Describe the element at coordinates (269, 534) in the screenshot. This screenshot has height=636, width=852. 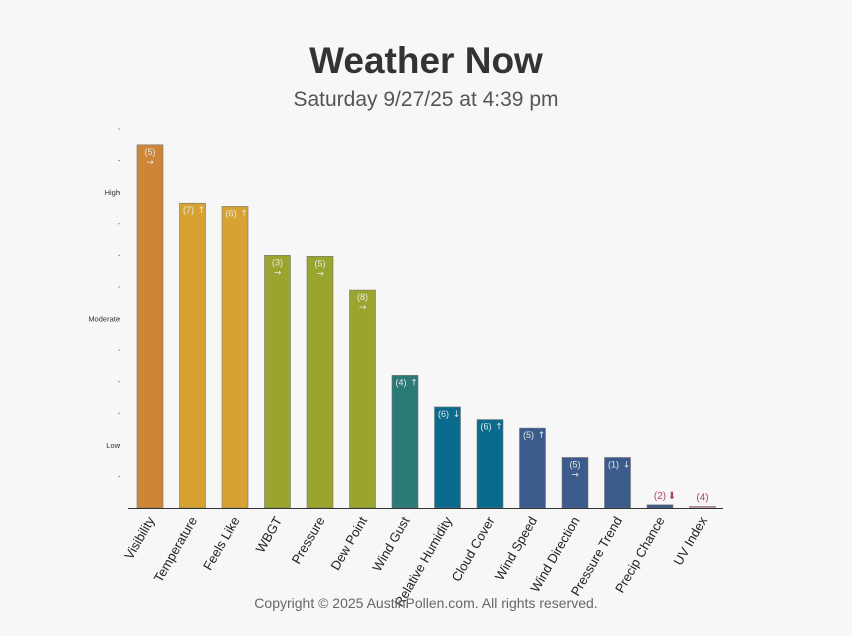
I see `x-category-label: WBGT` at that location.